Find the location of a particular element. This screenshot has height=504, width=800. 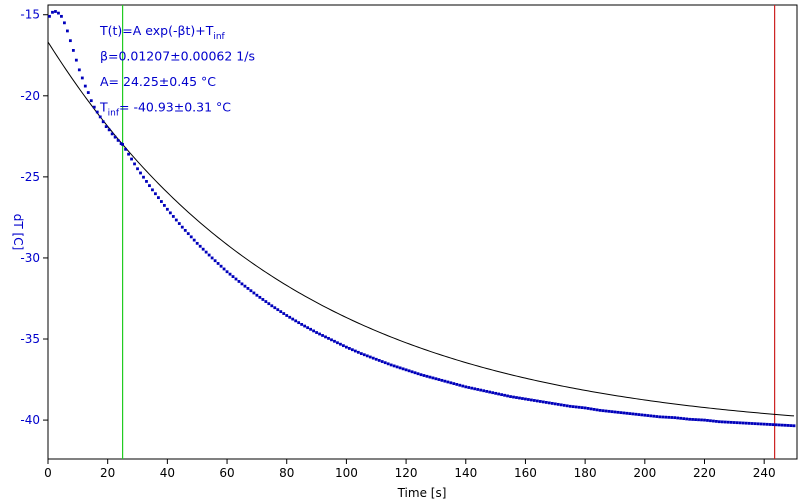

x-axis-ticks: 0 20 40 60 80 100 120 140 160 180 200 220 240 is located at coordinates (410, 469).